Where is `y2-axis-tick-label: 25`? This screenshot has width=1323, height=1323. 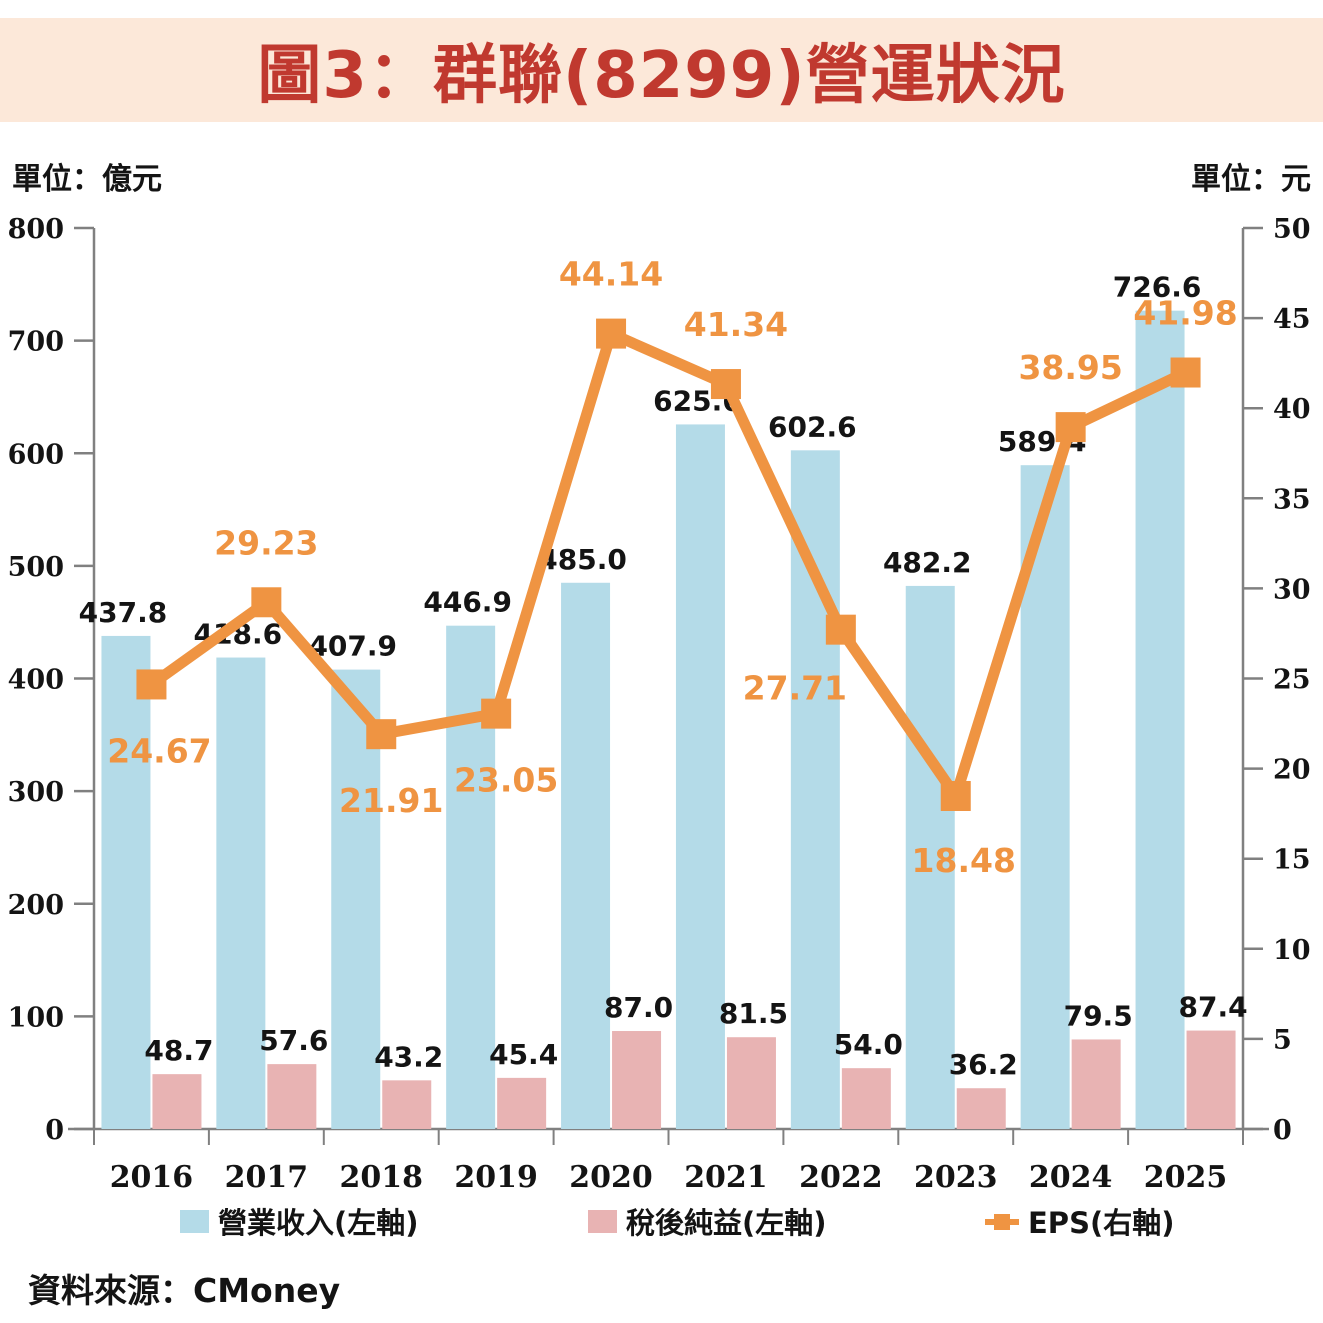 y2-axis-tick-label: 25 is located at coordinates (1292, 680).